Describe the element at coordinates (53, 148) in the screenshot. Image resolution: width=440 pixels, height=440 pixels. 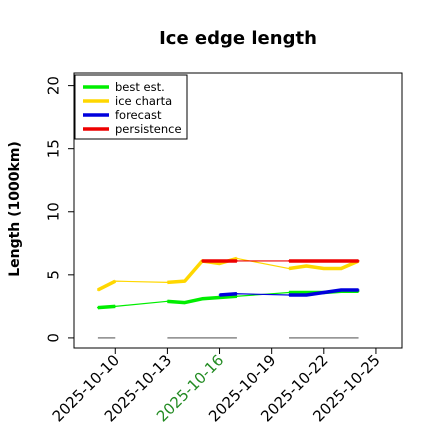
I see `y-tick-label: 15` at that location.